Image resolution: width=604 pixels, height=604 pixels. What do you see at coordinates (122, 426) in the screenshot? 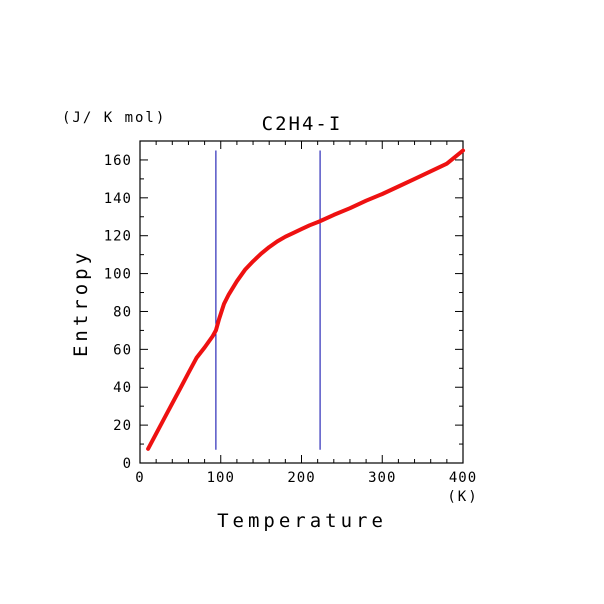
I see `y-tick-label: 20` at bounding box center [122, 426].